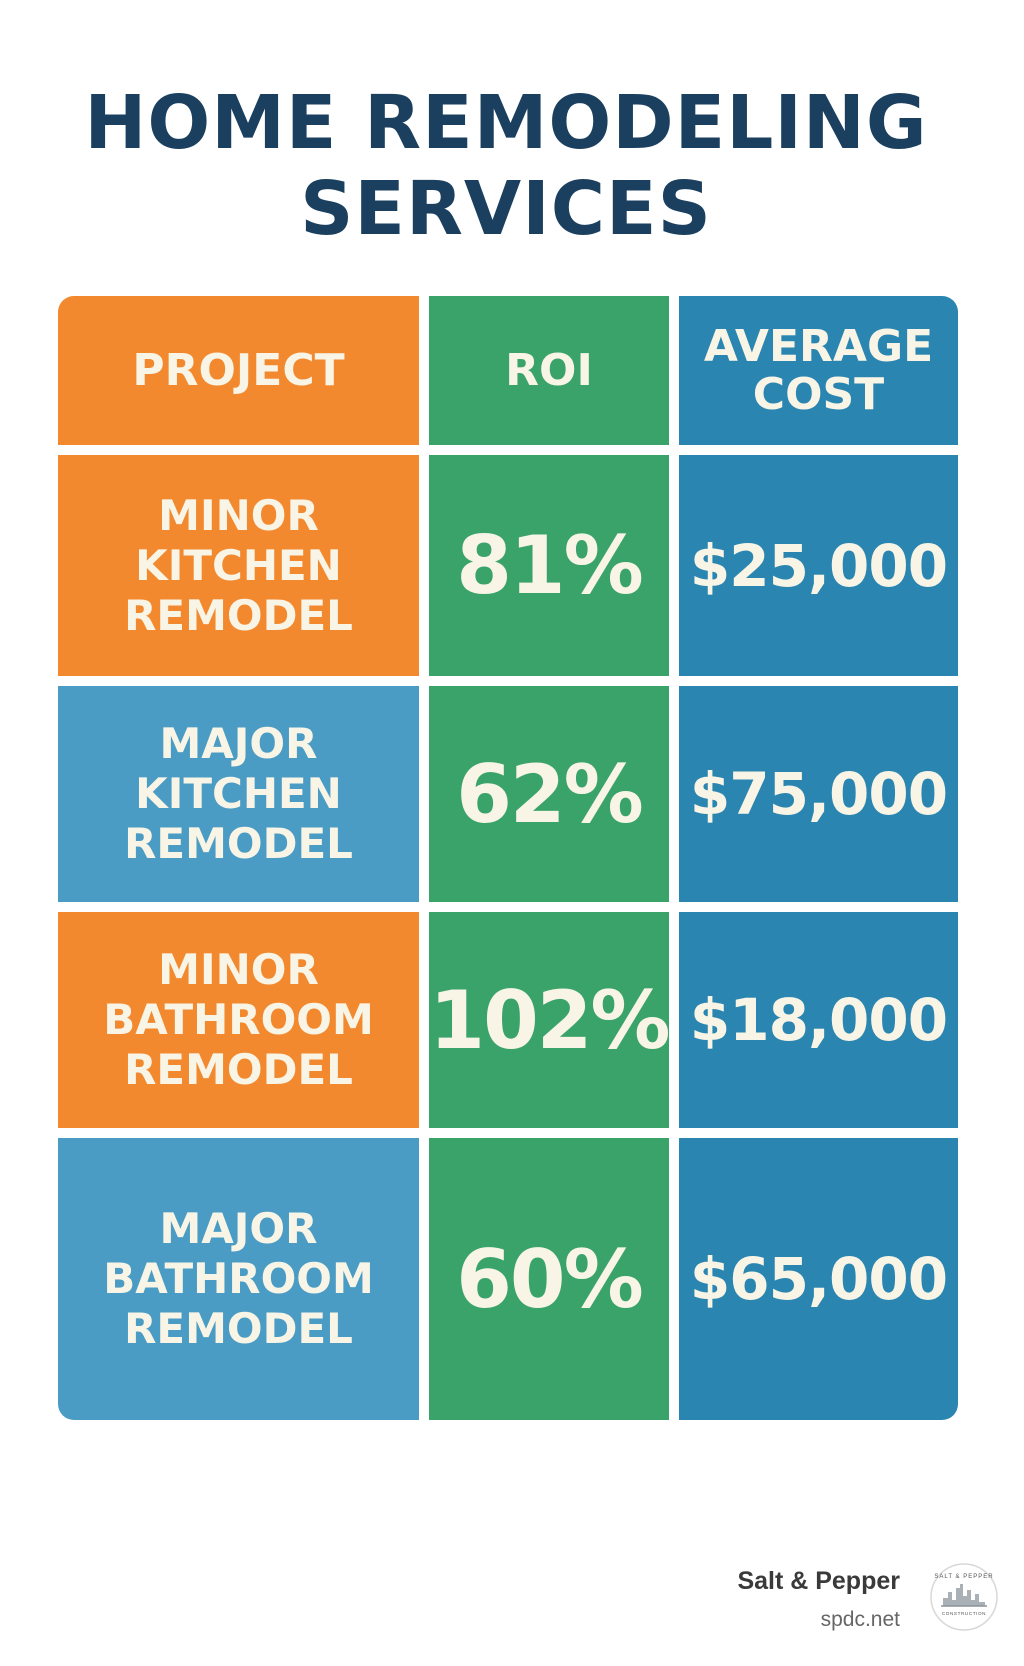  I want to click on row-3-project: MINOR BATHROOM REMODEL, so click(238, 1020).